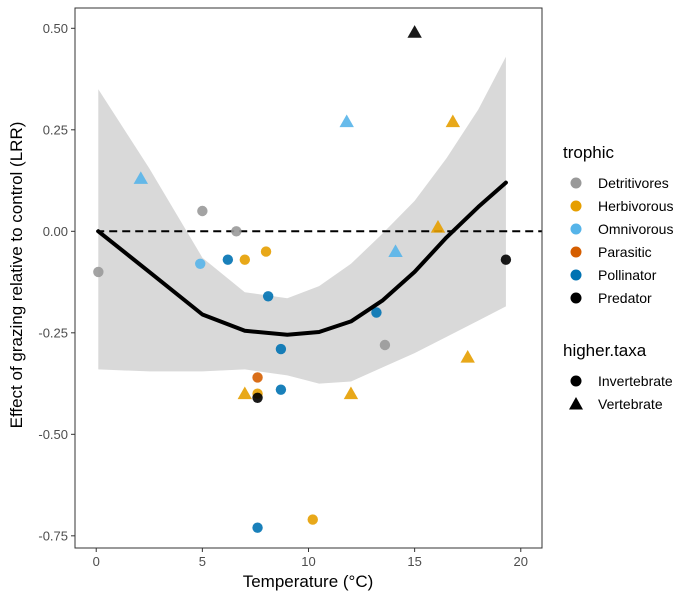 The width and height of the screenshot is (700, 600). What do you see at coordinates (627, 275) in the screenshot?
I see `legend-label-pollinator: Pollinator` at bounding box center [627, 275].